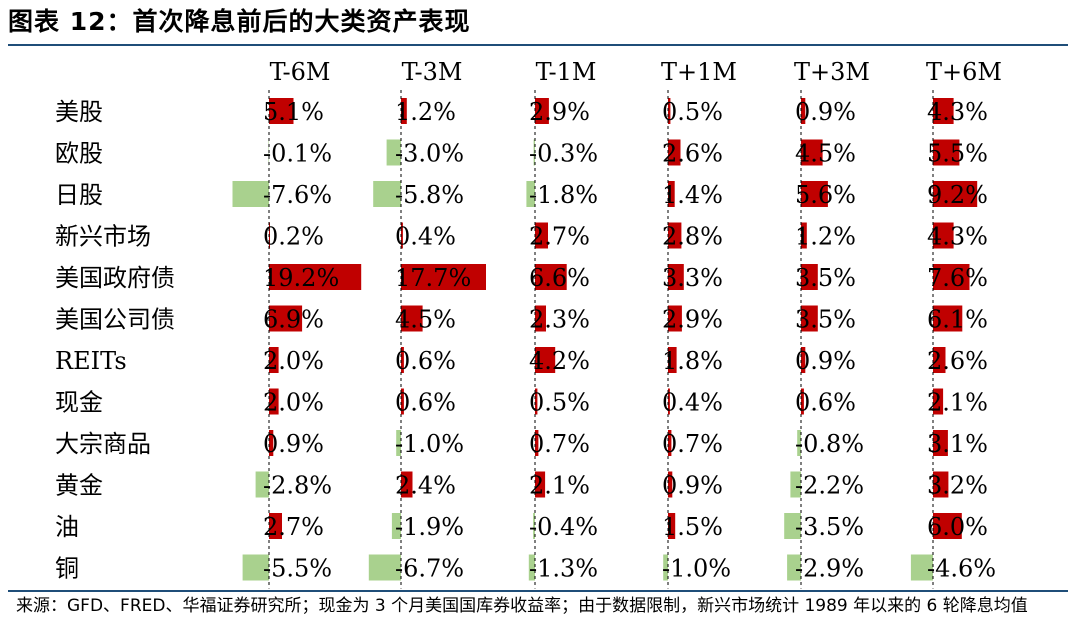  Describe the element at coordinates (692, 278) in the screenshot. I see `cell-value: 3.3%` at that location.